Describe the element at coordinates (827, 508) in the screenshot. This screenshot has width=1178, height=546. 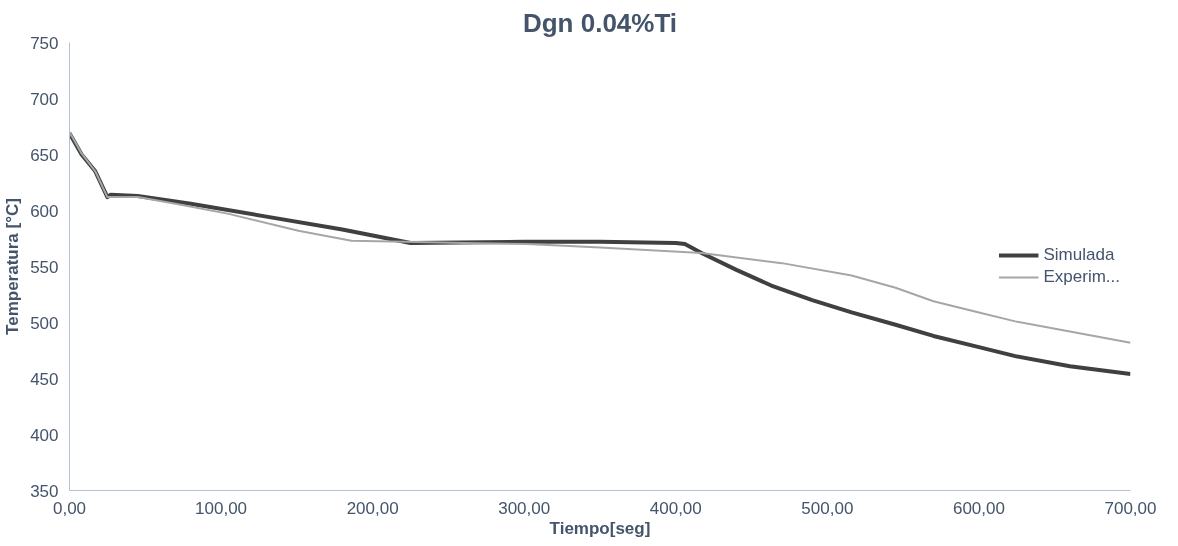
I see `x-tick-label: 500,00` at that location.